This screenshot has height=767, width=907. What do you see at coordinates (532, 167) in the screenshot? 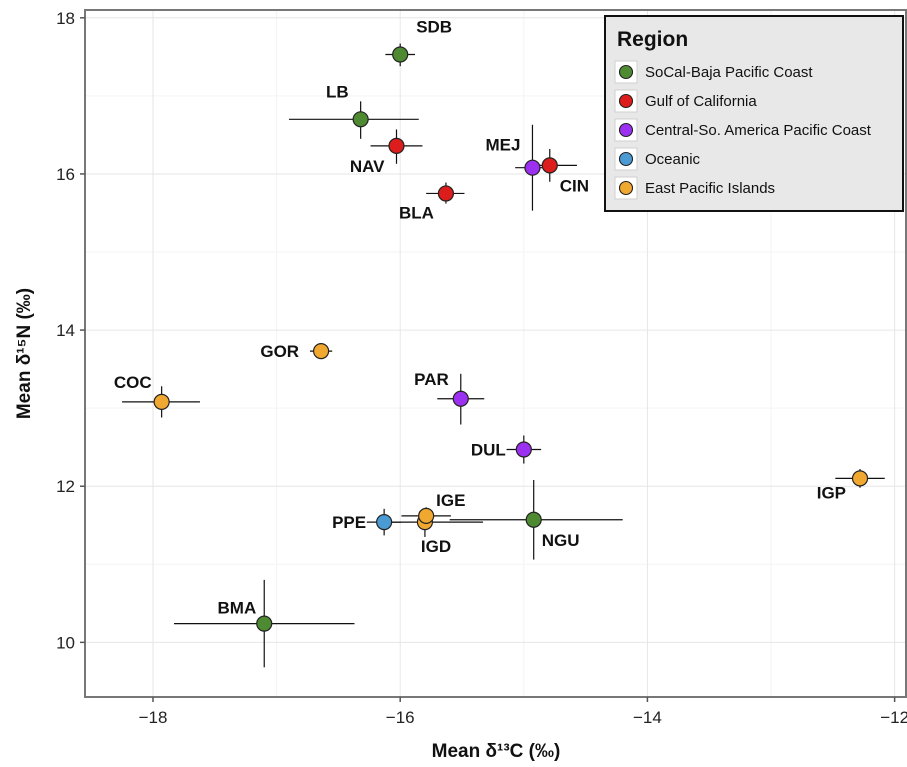
I see `point-mej` at bounding box center [532, 167].